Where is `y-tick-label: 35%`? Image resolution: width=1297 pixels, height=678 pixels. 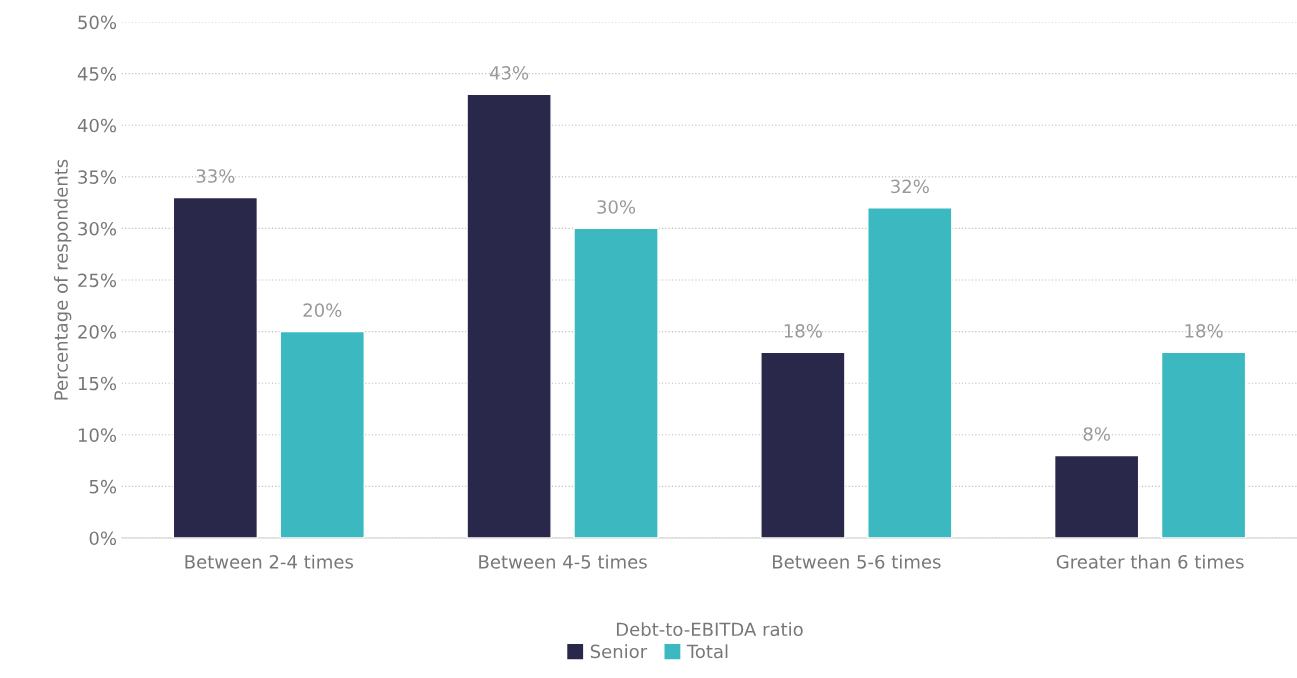 y-tick-label: 35% is located at coordinates (97, 177).